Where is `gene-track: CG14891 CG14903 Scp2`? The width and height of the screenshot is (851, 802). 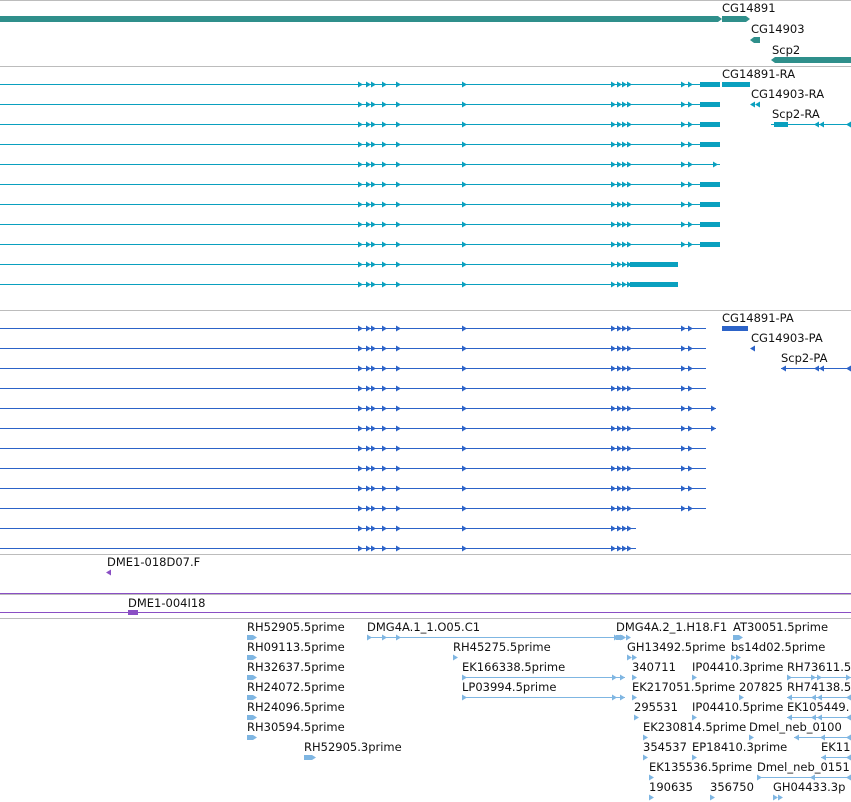 gene-track: CG14891 CG14903 Scp2 is located at coordinates (425, 32).